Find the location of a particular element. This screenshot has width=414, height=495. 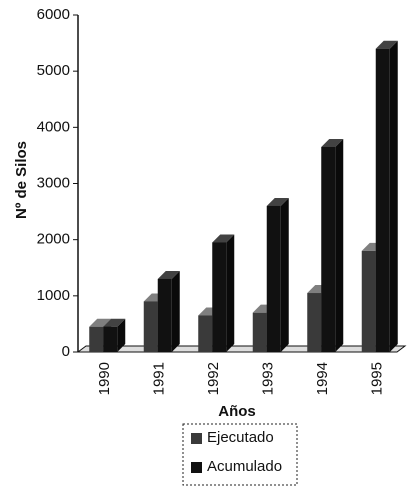

y-tick-label: 4000 is located at coordinates (53, 126).